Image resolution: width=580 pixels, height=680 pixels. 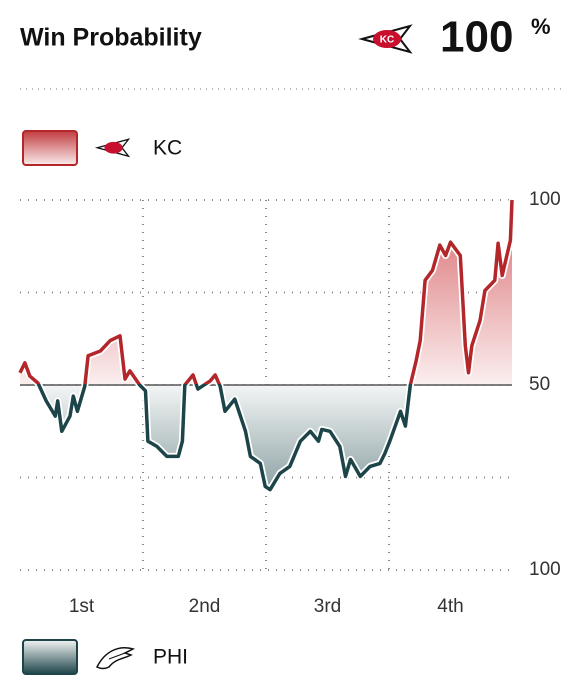 What do you see at coordinates (167, 148) in the screenshot?
I see `legend-label: KC` at bounding box center [167, 148].